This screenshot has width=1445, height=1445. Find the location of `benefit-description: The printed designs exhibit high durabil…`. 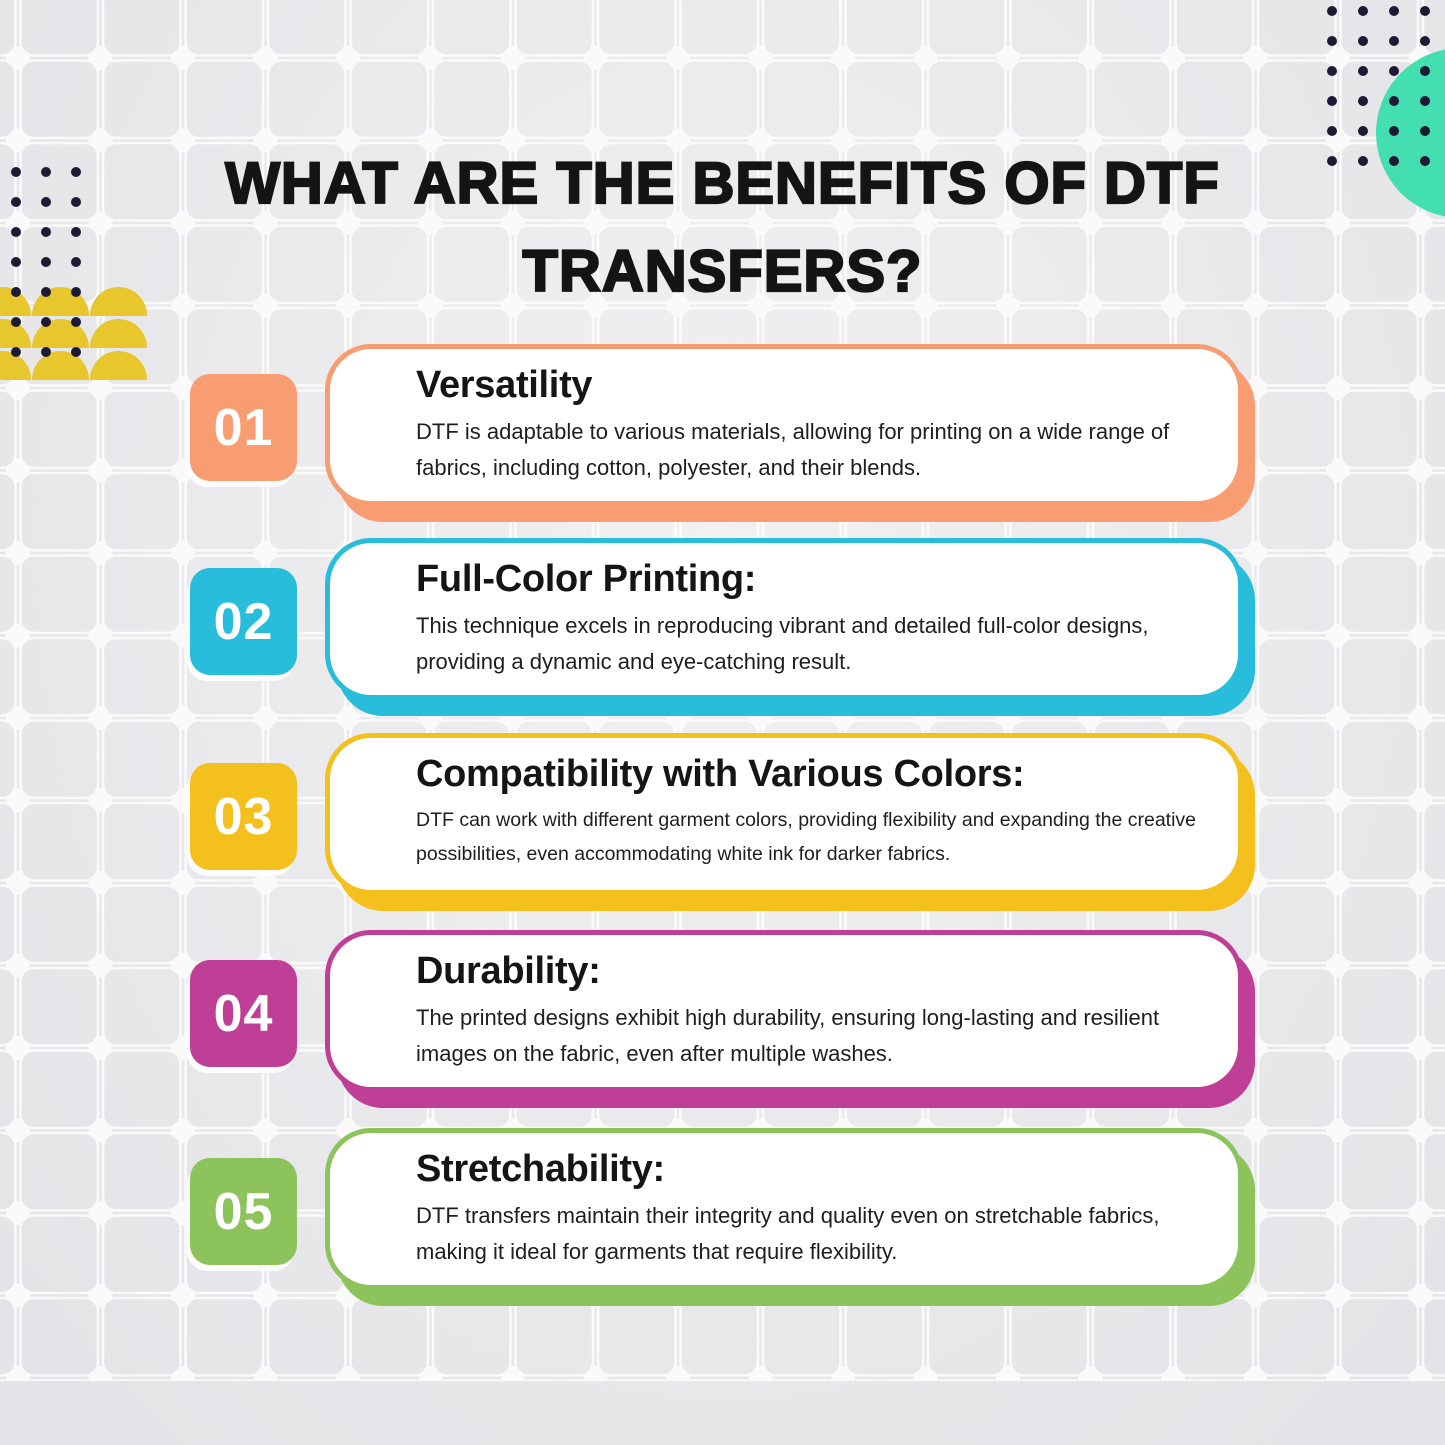

benefit-description: The printed designs exhibit high durabil… is located at coordinates (788, 1035).